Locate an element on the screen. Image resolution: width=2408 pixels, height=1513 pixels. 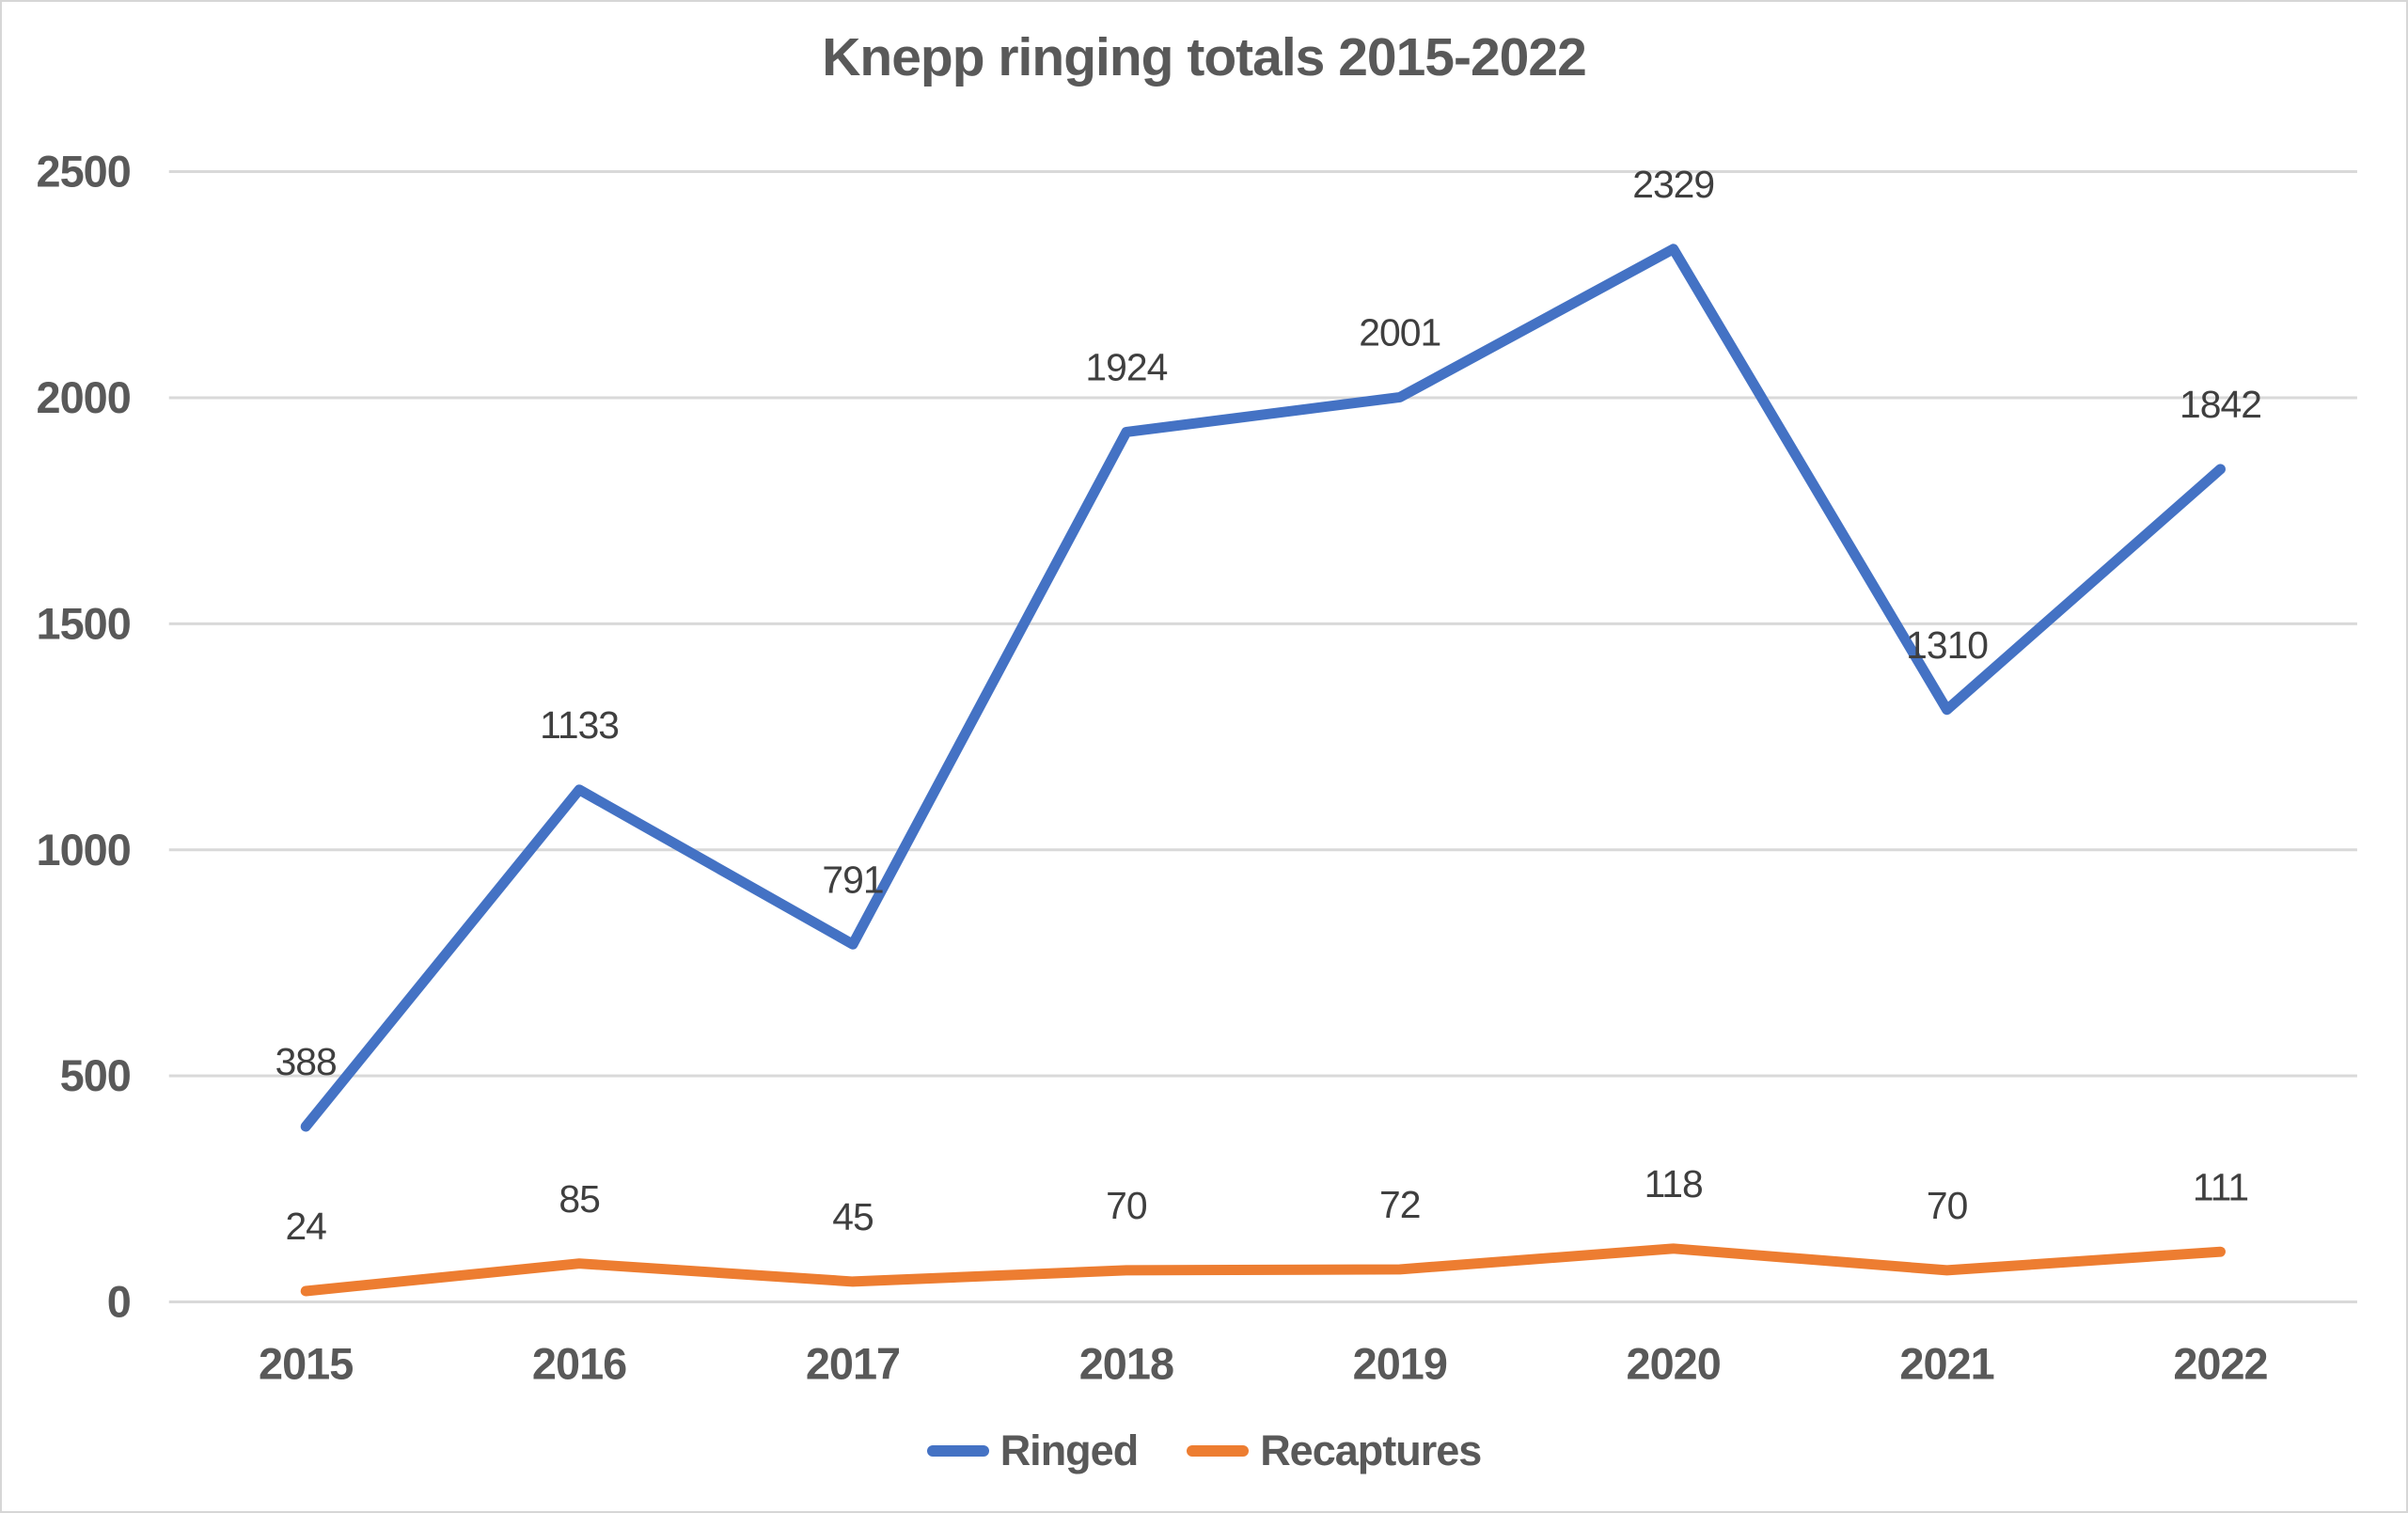
data-label-ringed: 2329 is located at coordinates (1673, 184).